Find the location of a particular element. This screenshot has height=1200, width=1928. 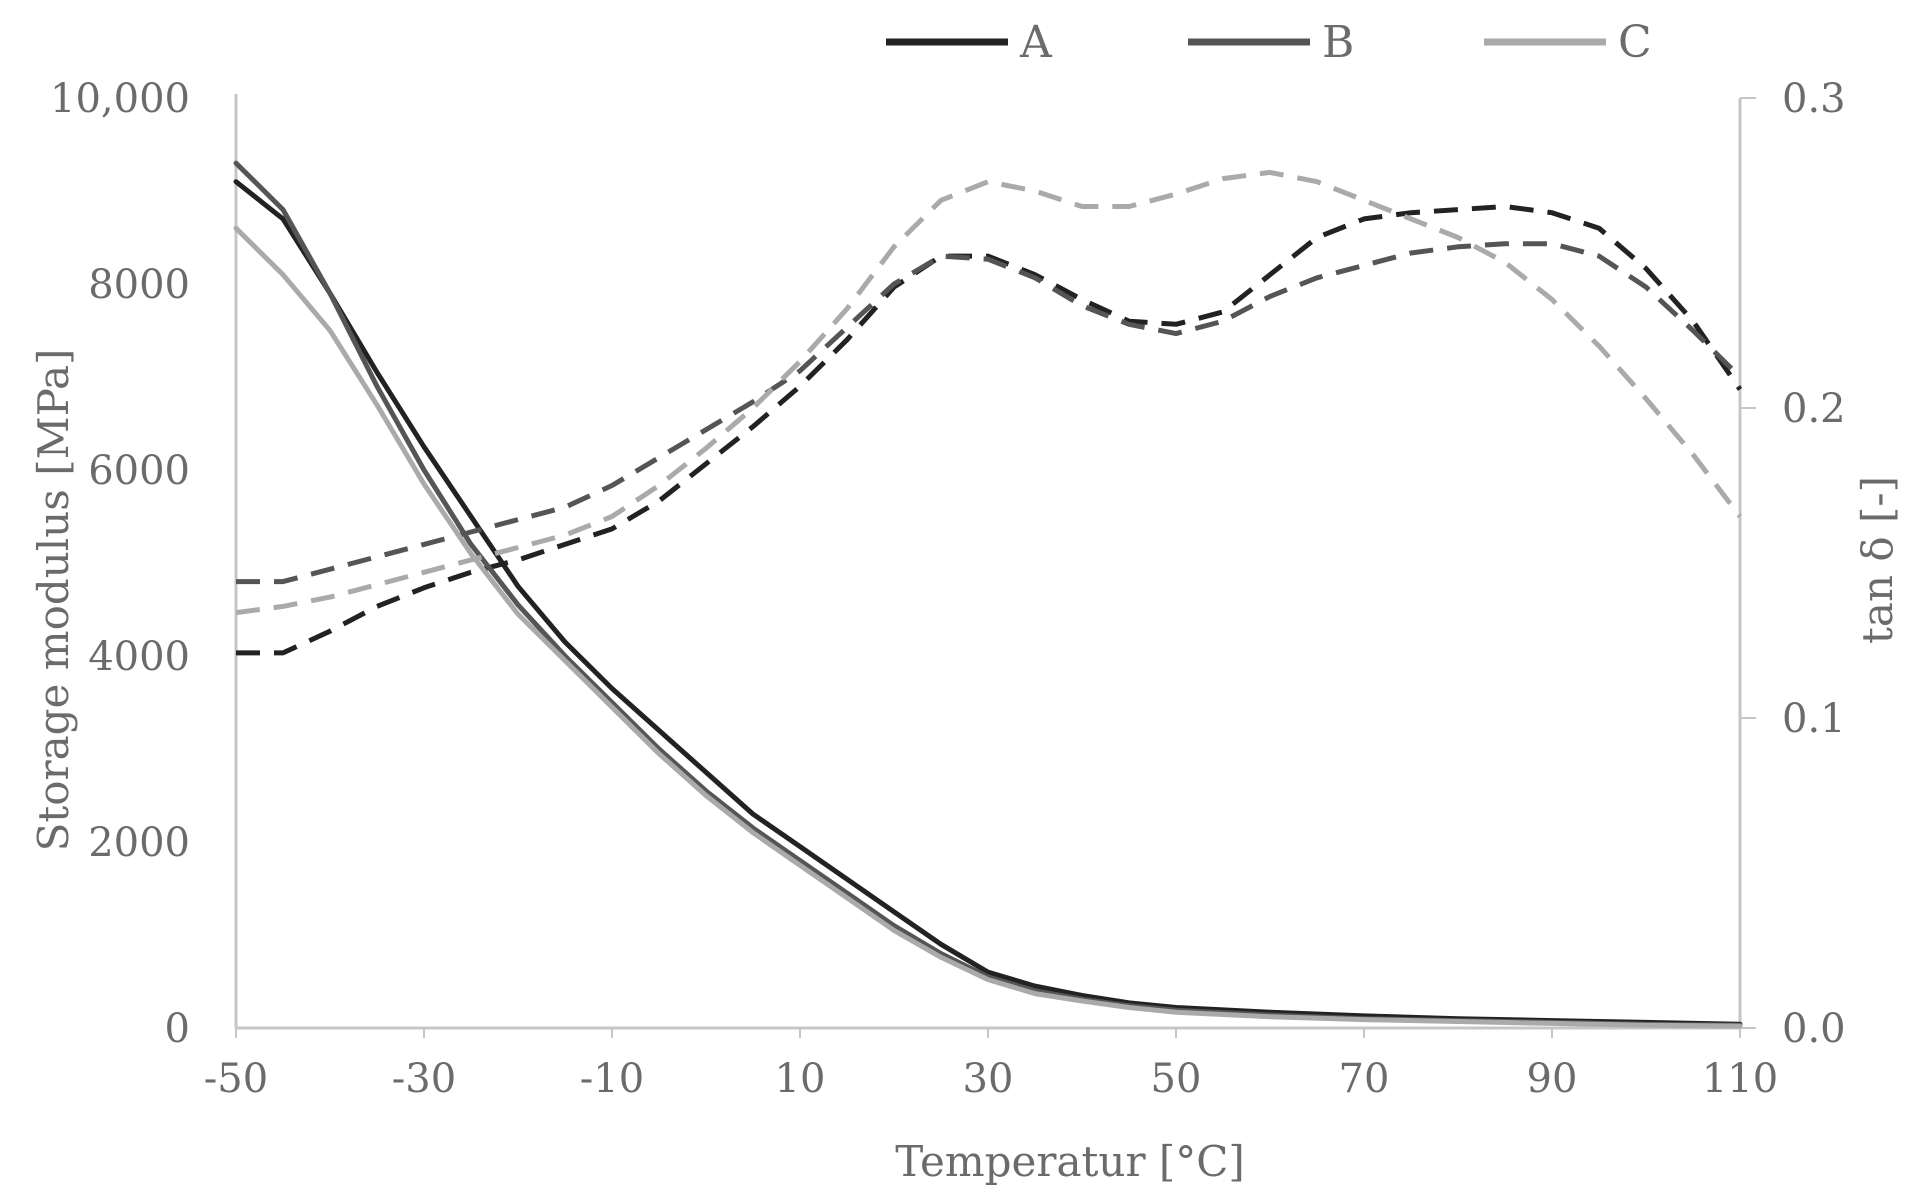

x-tick-label: -50 is located at coordinates (236, 1079).